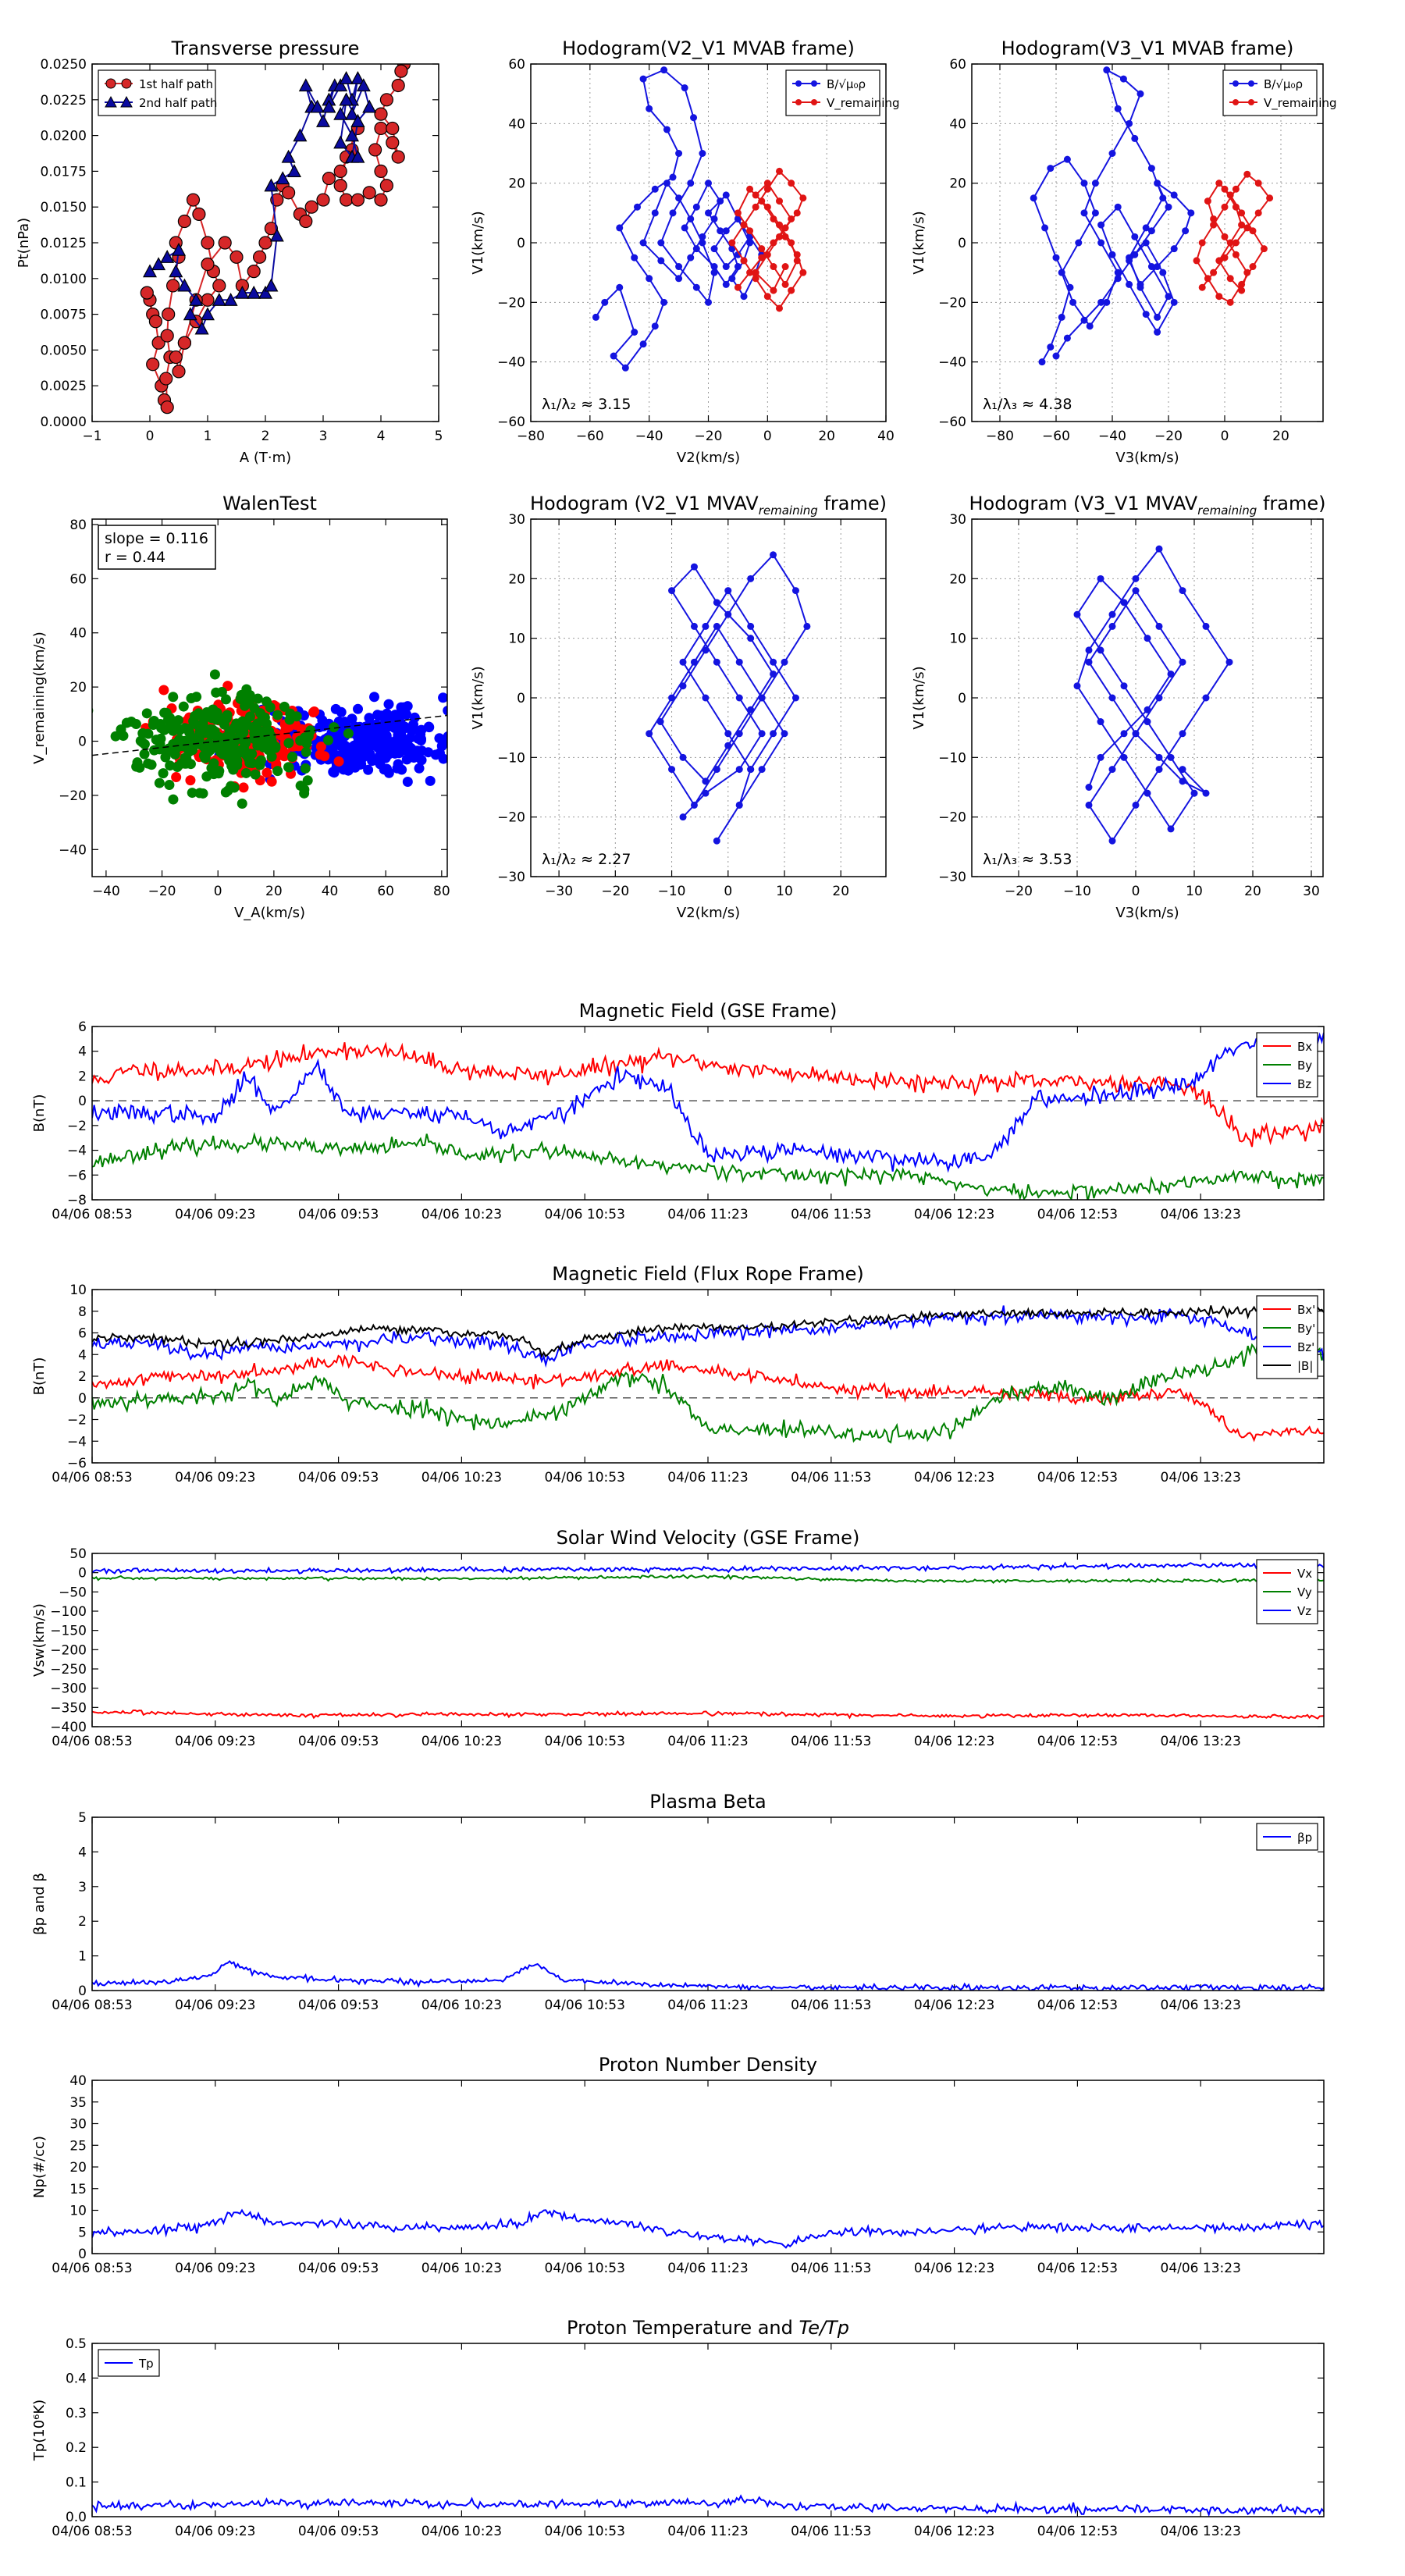 This screenshot has width=1405, height=2576. What do you see at coordinates (1306, 1310) in the screenshot?
I see `legend-label: Bx'` at bounding box center [1306, 1310].